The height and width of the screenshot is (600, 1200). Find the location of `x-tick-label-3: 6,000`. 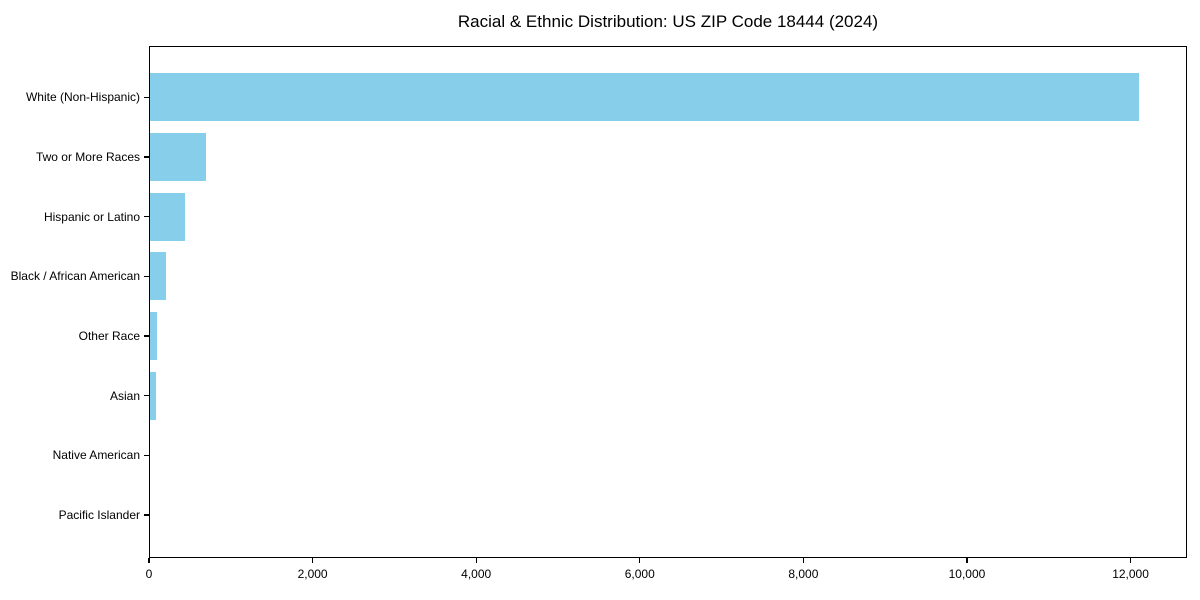

x-tick-label-3: 6,000 is located at coordinates (639, 574).